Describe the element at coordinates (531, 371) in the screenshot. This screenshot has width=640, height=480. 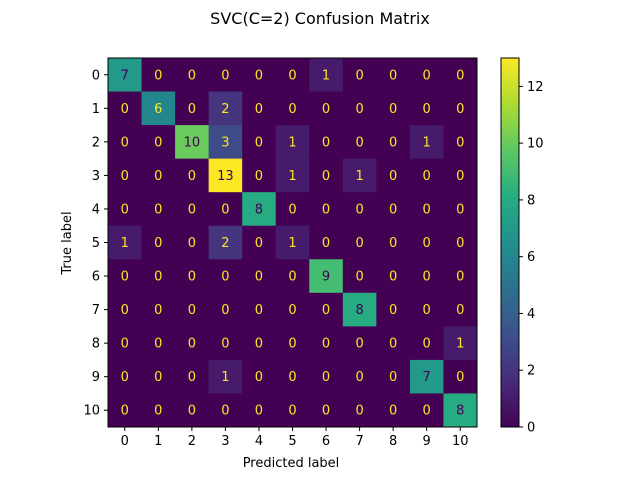
I see `colorbar-tick-label: 2` at that location.